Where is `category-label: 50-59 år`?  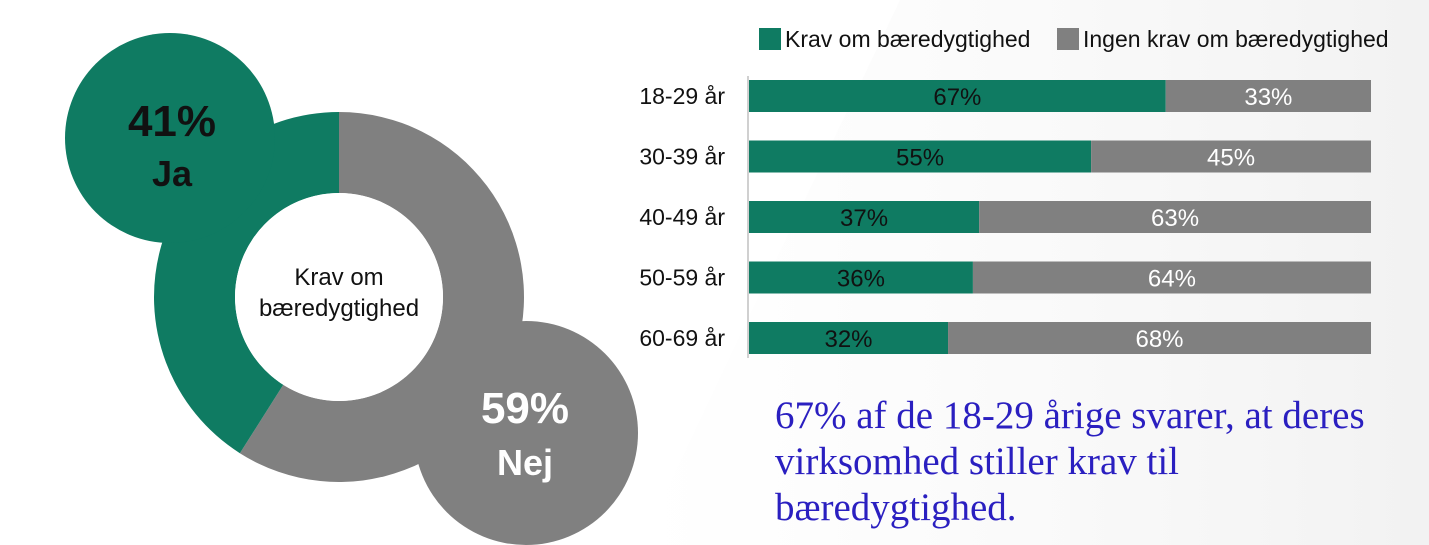 category-label: 50-59 år is located at coordinates (682, 278).